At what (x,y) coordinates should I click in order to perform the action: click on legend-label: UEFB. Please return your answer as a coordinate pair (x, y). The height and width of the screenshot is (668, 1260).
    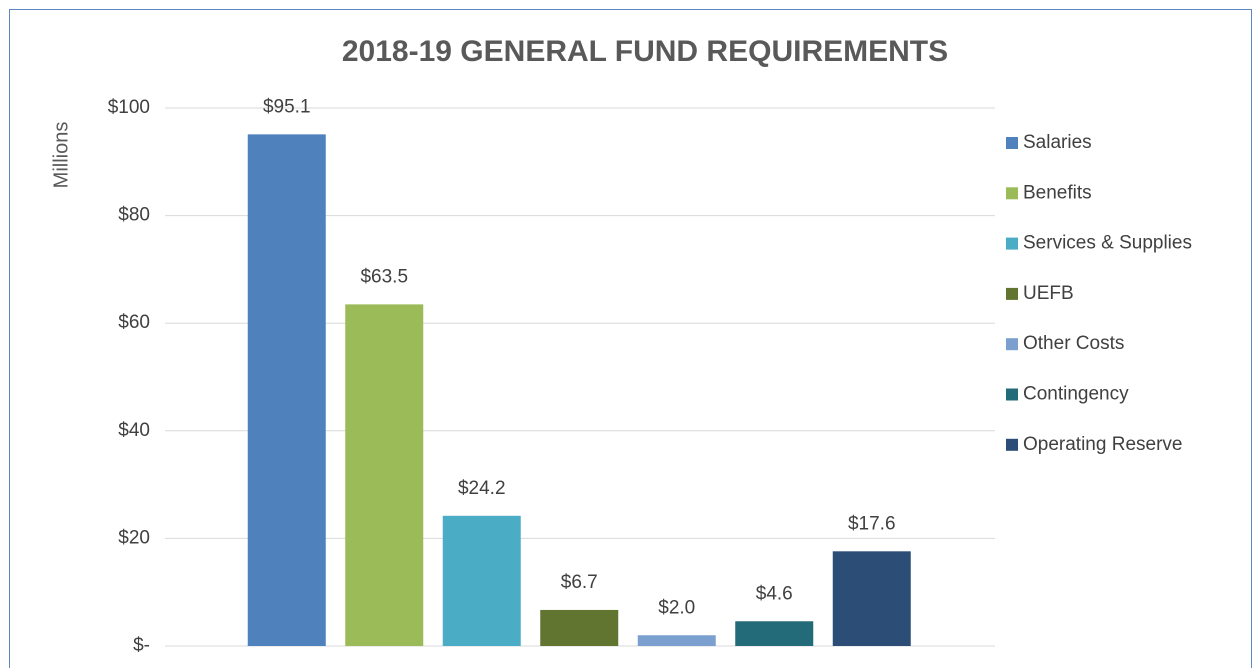
    Looking at the image, I should click on (1048, 293).